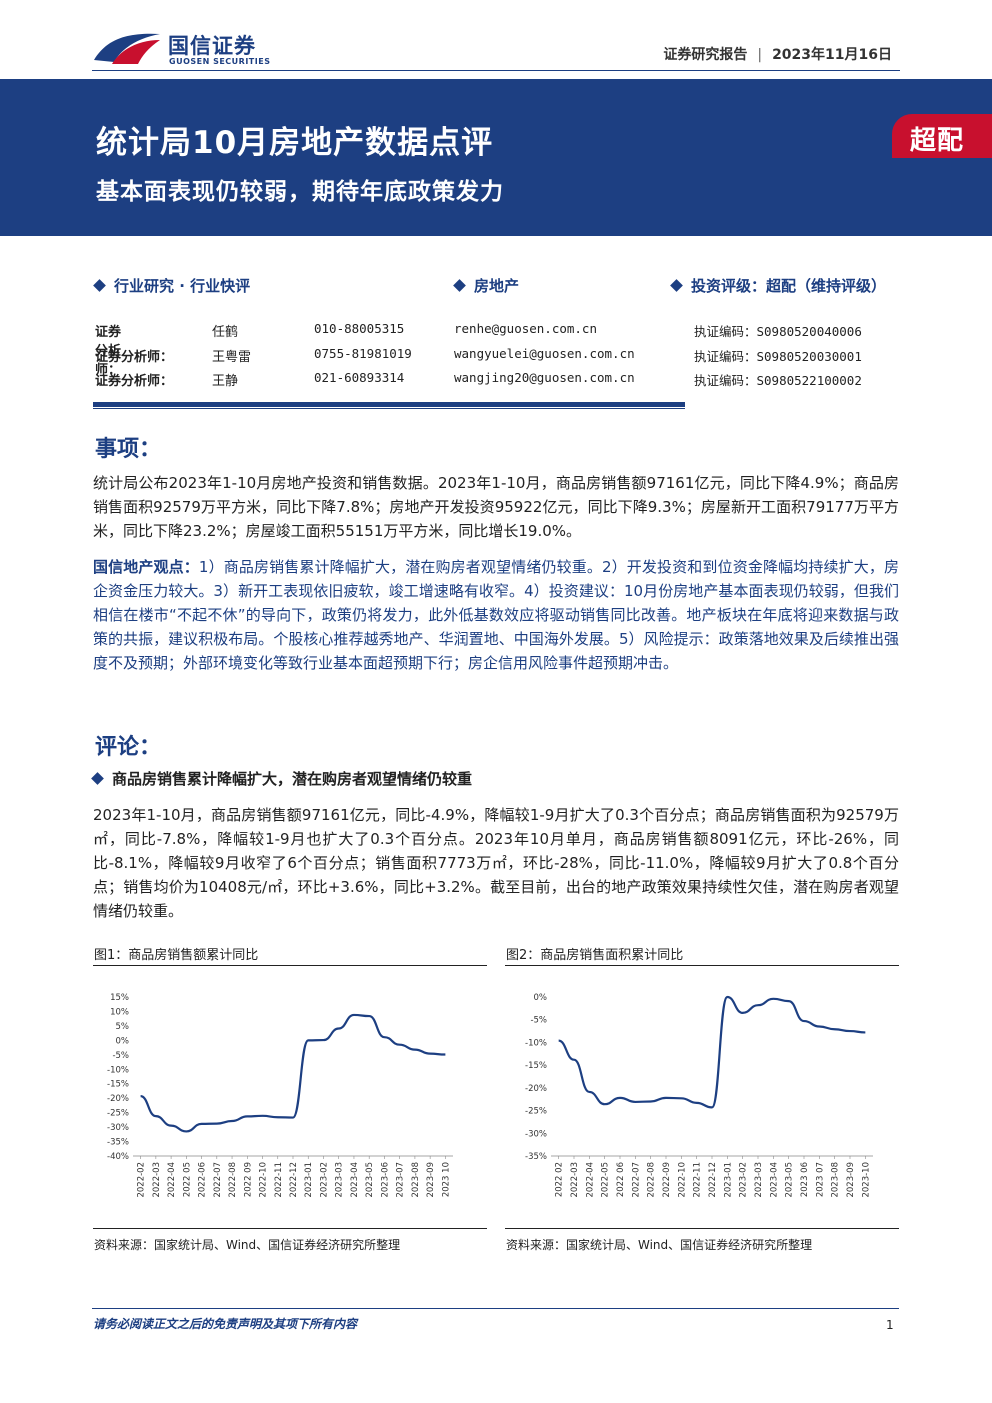 Image resolution: width=992 pixels, height=1403 pixels. Describe the element at coordinates (127, 48) in the screenshot. I see `guosen-logo-icon` at that location.